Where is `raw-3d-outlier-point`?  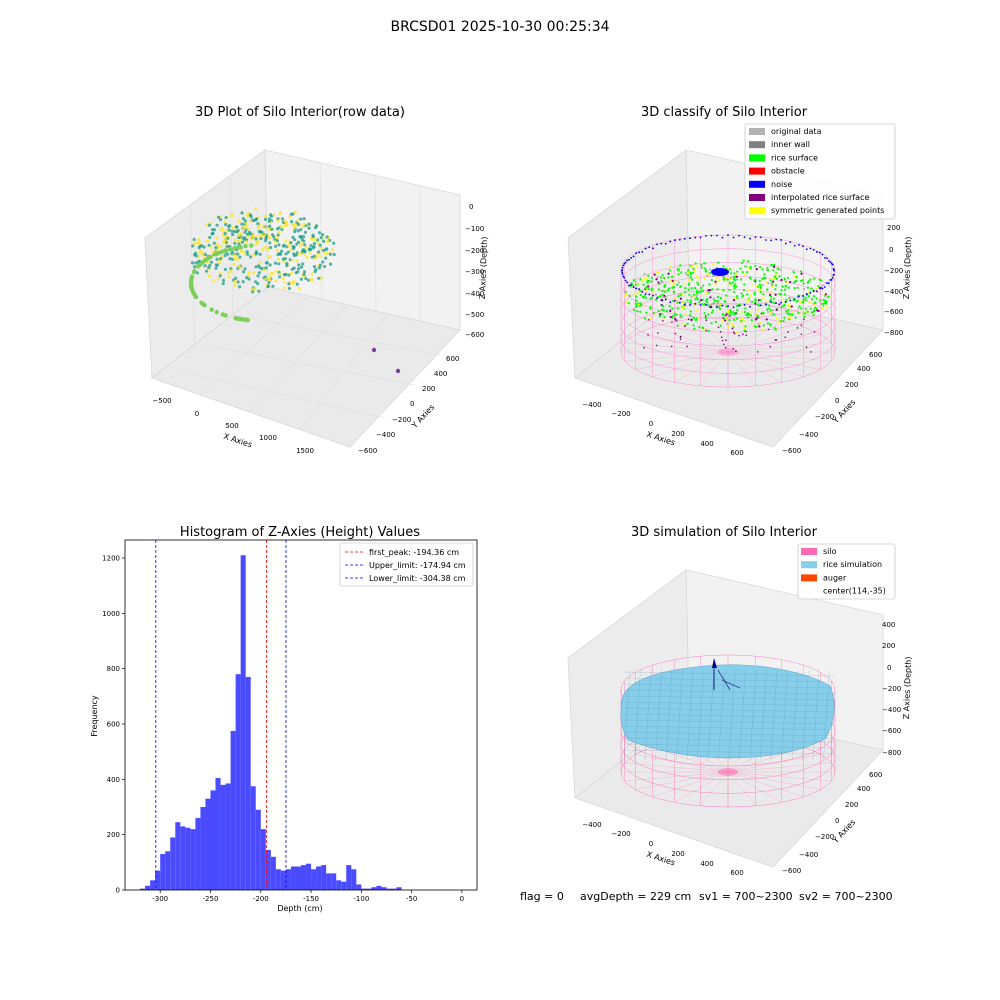
raw-3d-outlier-point is located at coordinates (398, 371).